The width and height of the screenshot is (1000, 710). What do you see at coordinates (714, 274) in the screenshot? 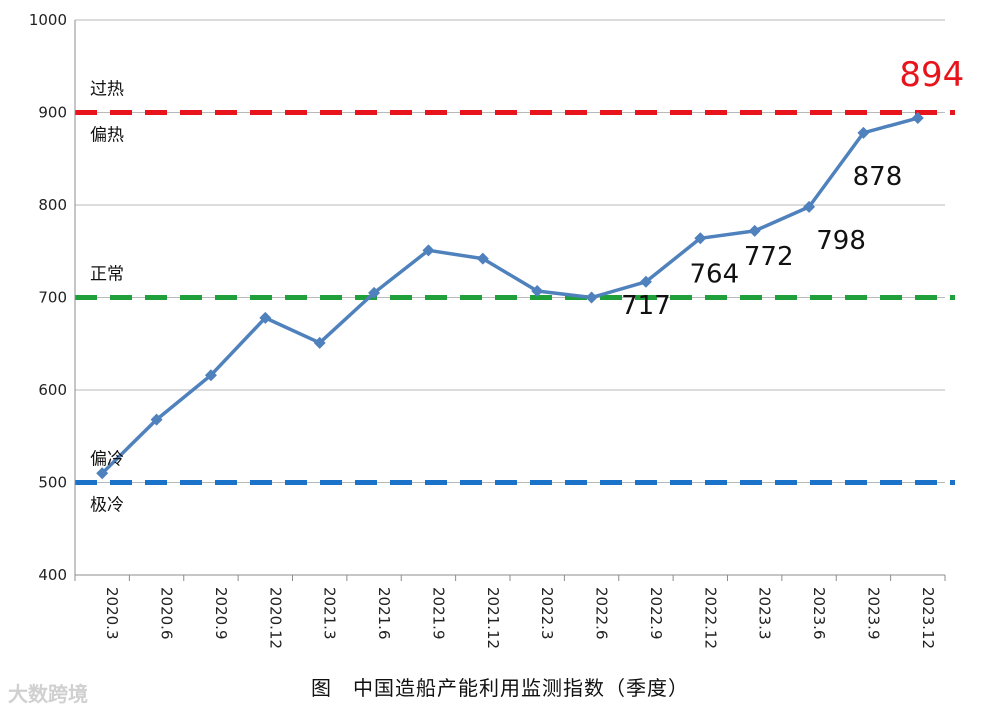
I see `data-label: 764` at bounding box center [714, 274].